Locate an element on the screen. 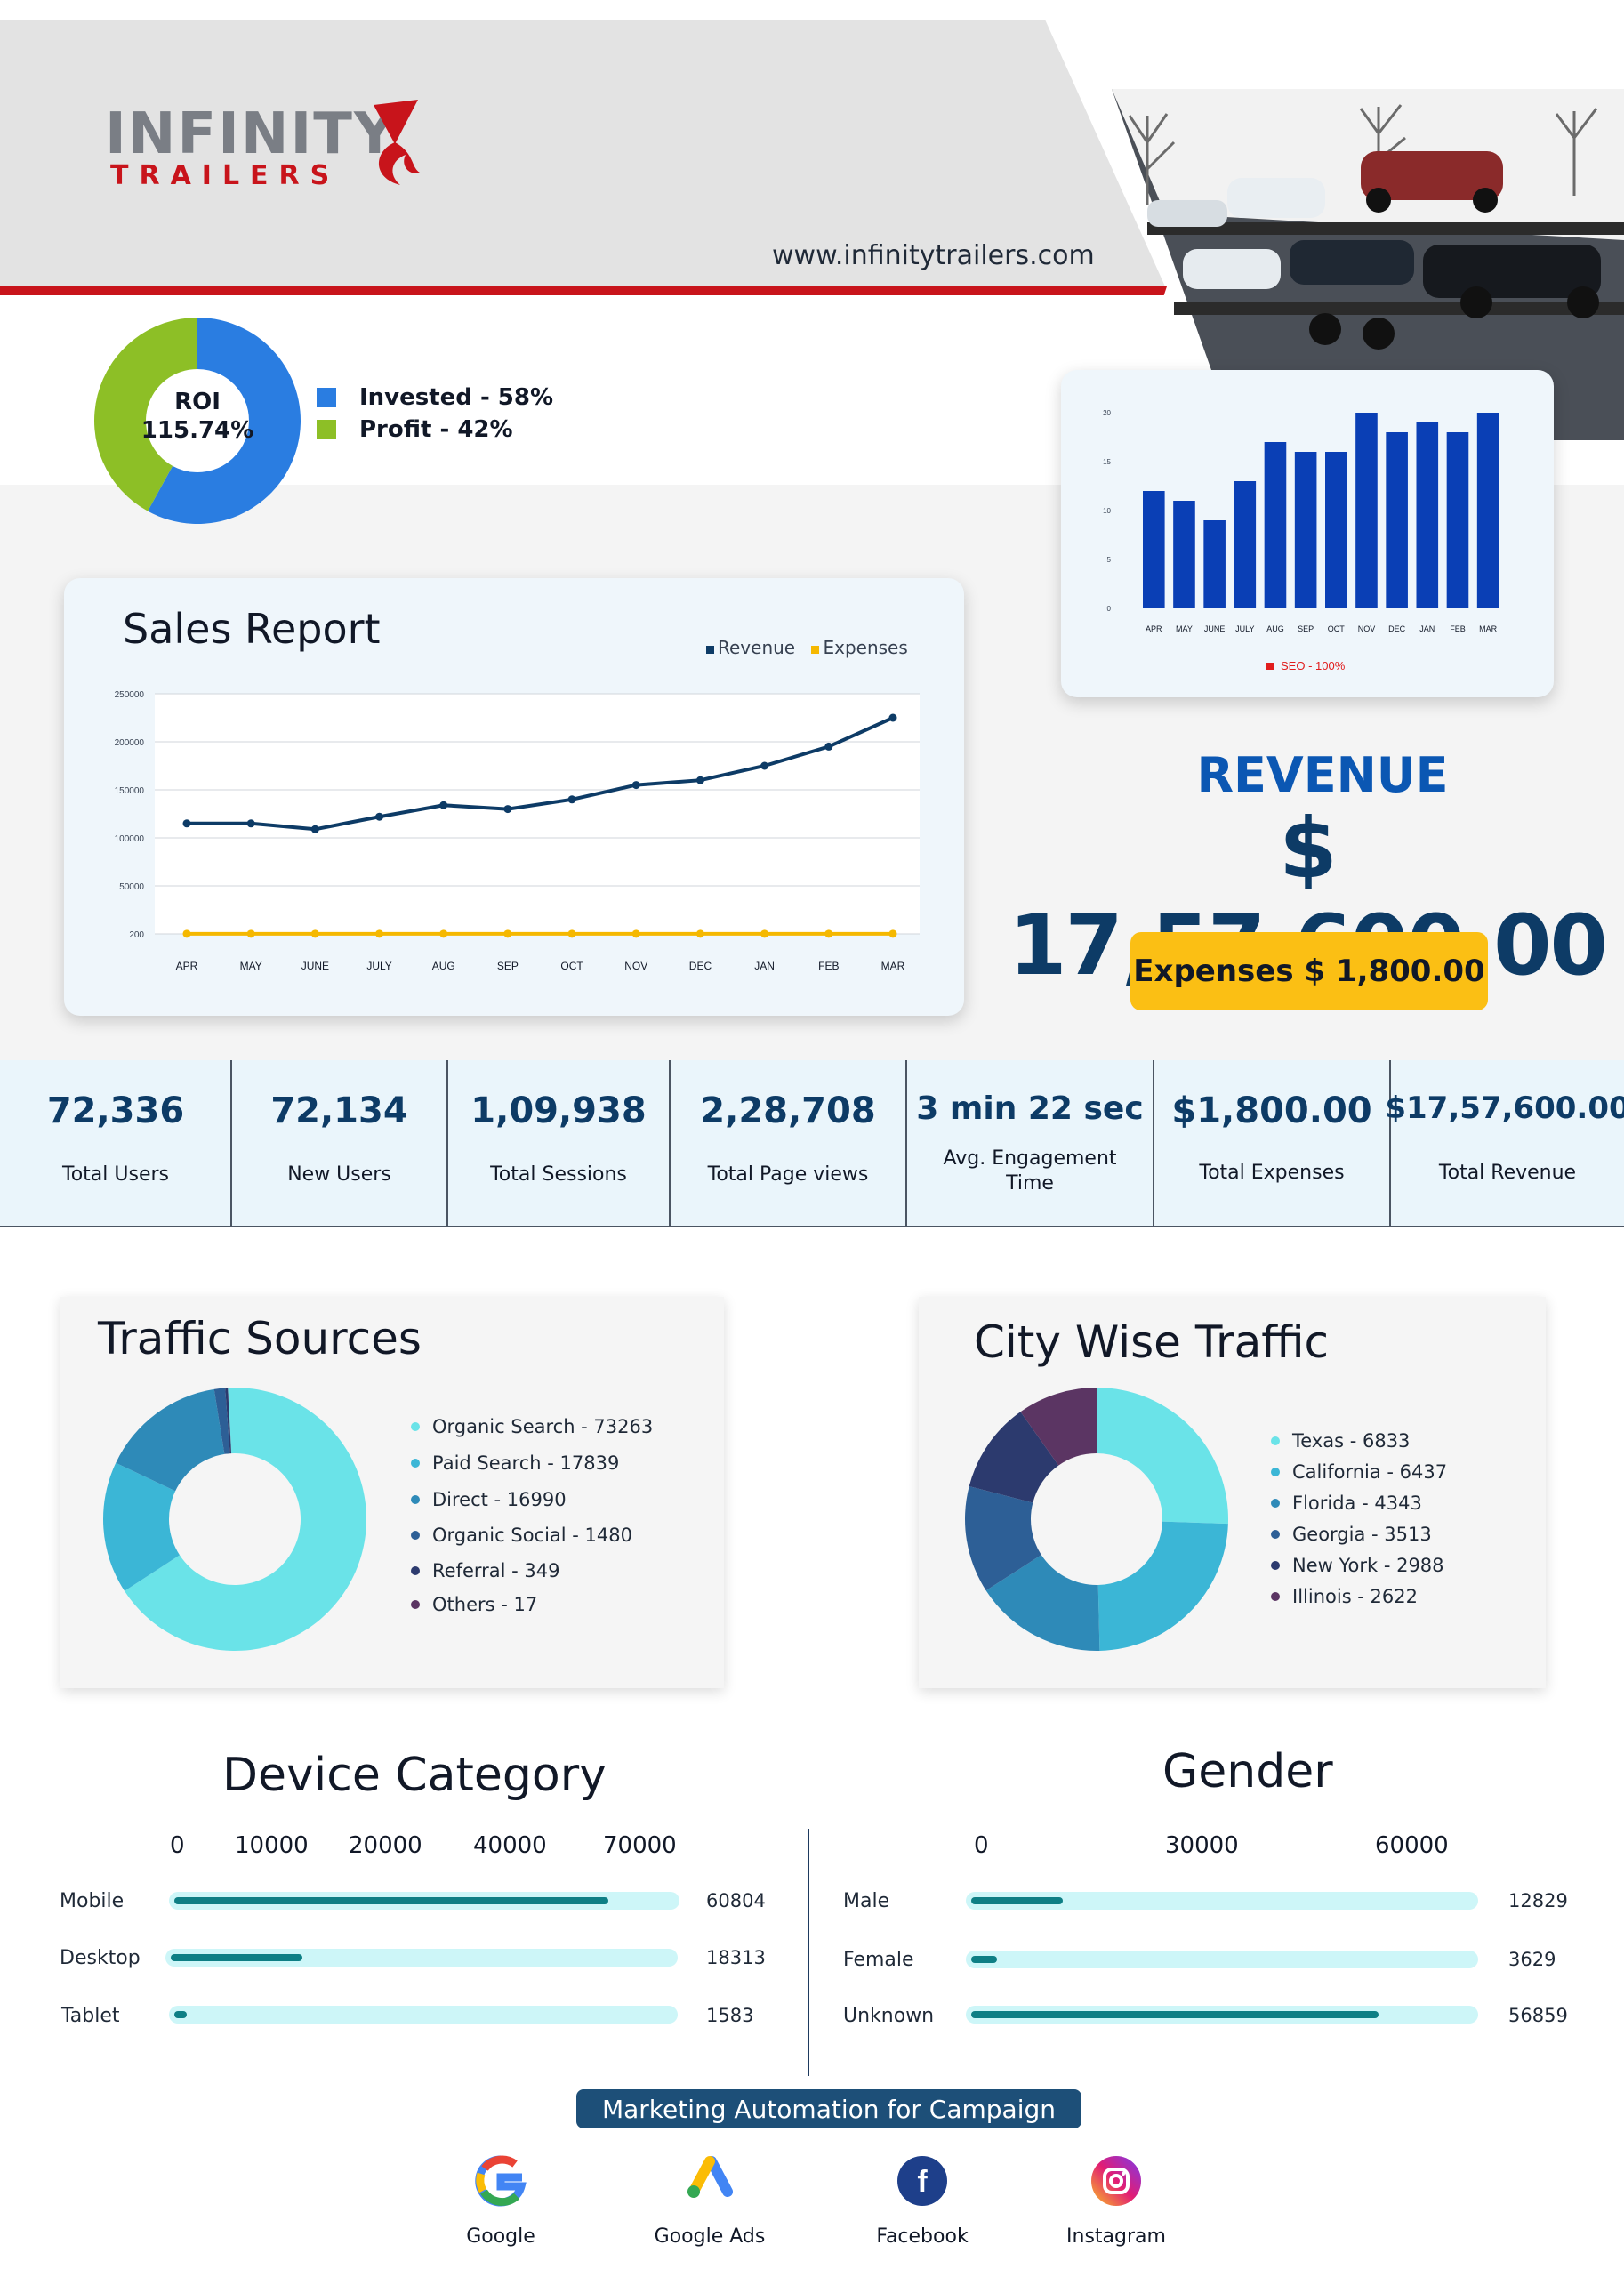  kpi-total-sessions: 1,09,938 Total Sessions is located at coordinates (558, 1143).